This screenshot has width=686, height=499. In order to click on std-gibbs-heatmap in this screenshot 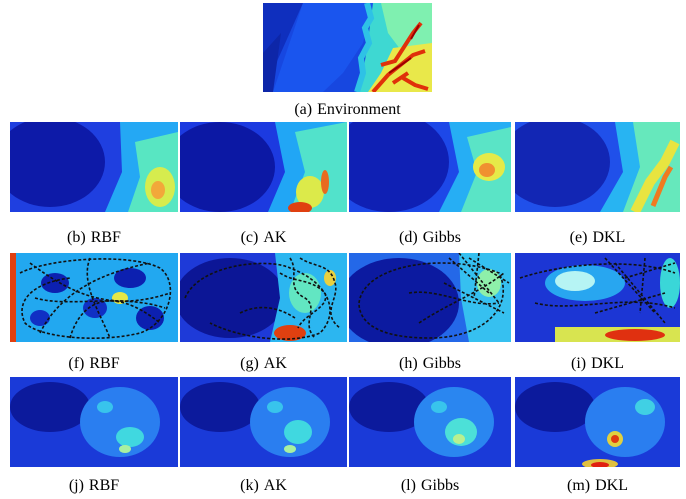, I will do `click(430, 297)`.